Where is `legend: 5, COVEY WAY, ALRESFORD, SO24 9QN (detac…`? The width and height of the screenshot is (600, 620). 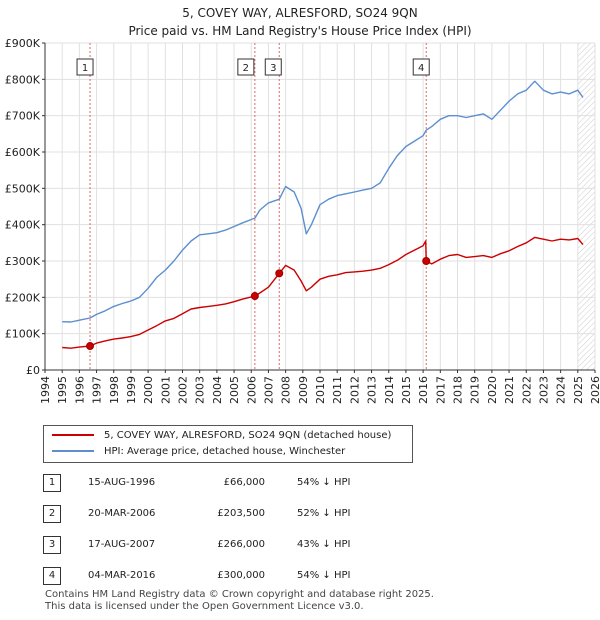 legend: 5, COVEY WAY, ALRESFORD, SO24 9QN (detac… is located at coordinates (228, 444).